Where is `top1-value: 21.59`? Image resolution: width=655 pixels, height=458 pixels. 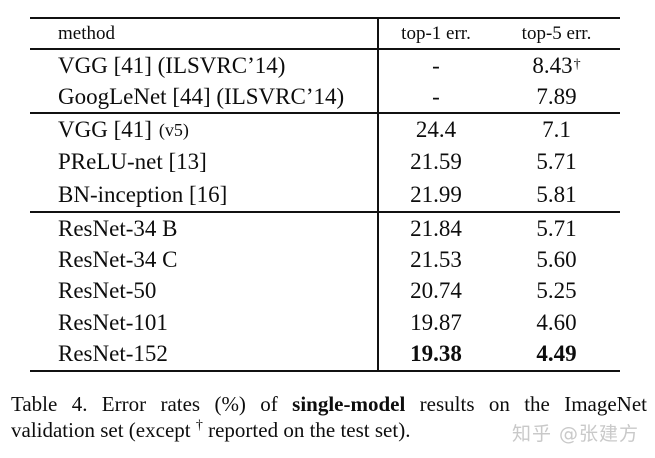 top1-value: 21.59 is located at coordinates (436, 162).